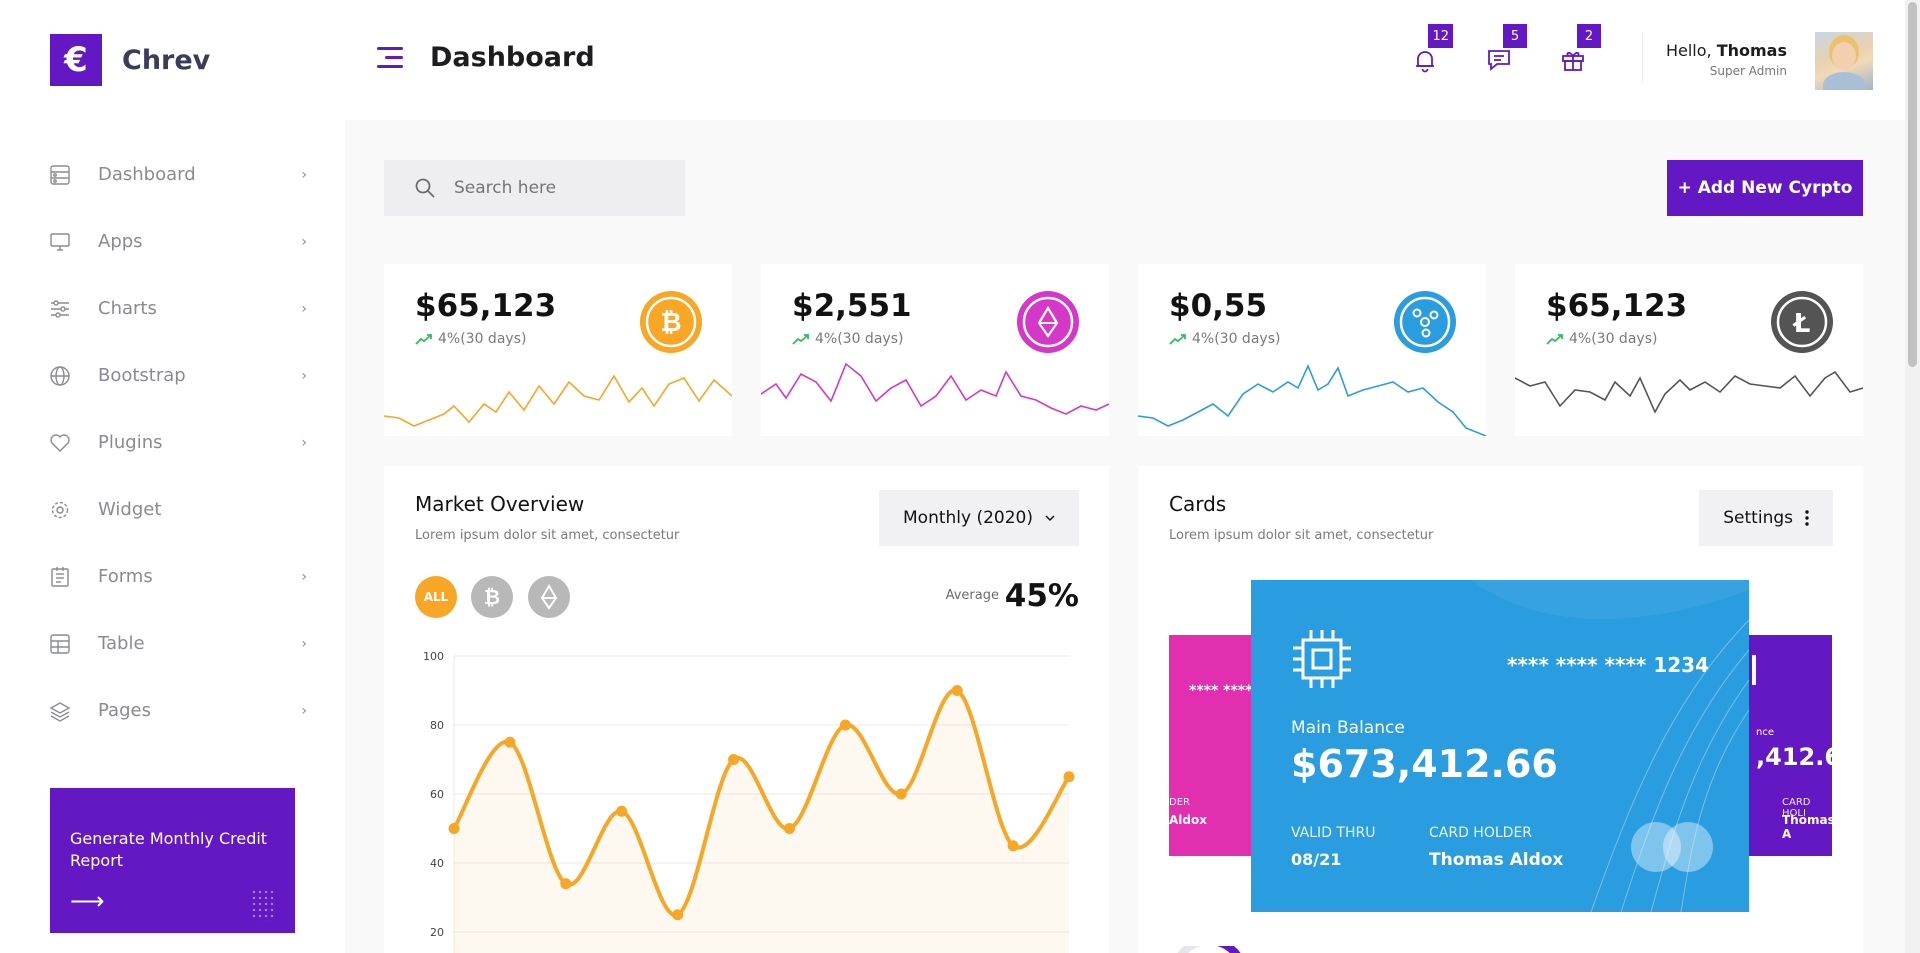  What do you see at coordinates (549, 597) in the screenshot?
I see `filter-eth-chip` at bounding box center [549, 597].